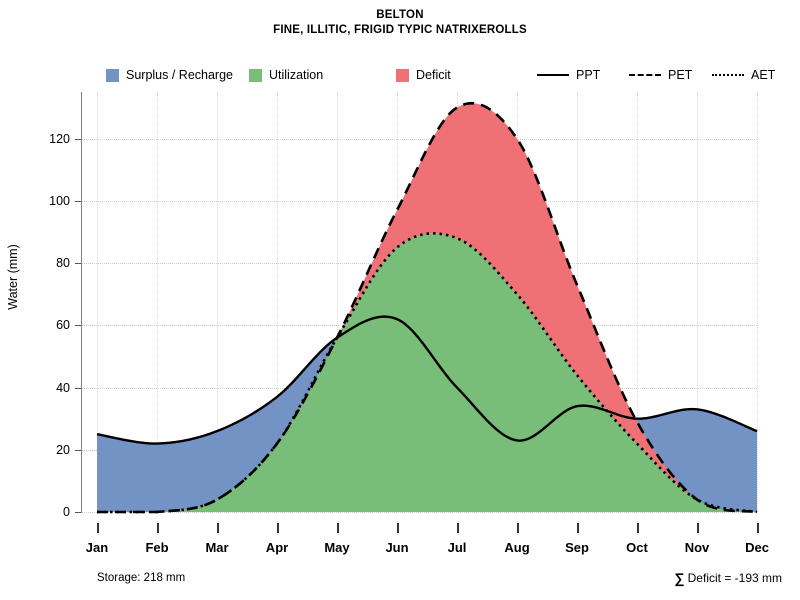 The width and height of the screenshot is (800, 600). I want to click on legend-label-ppt: PPT, so click(588, 75).